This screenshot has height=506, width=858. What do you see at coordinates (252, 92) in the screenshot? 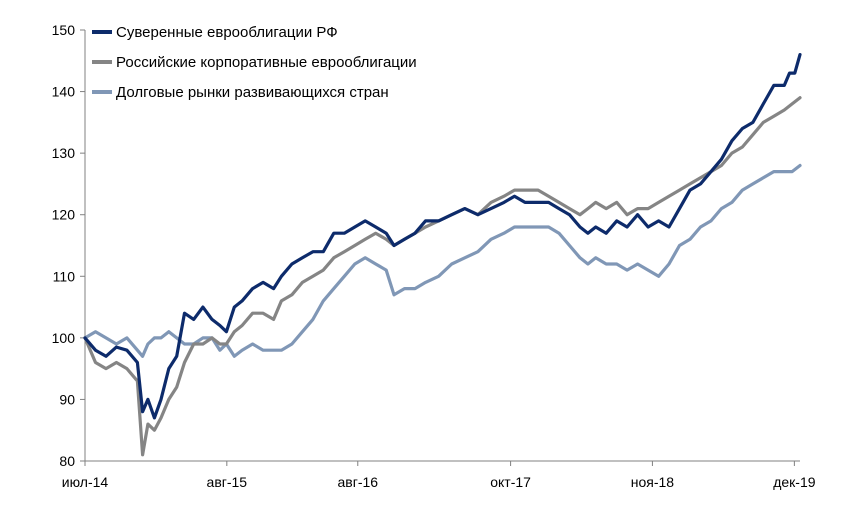
I see `legend-label-2: Долговые рынки развивающихся стран` at bounding box center [252, 92].